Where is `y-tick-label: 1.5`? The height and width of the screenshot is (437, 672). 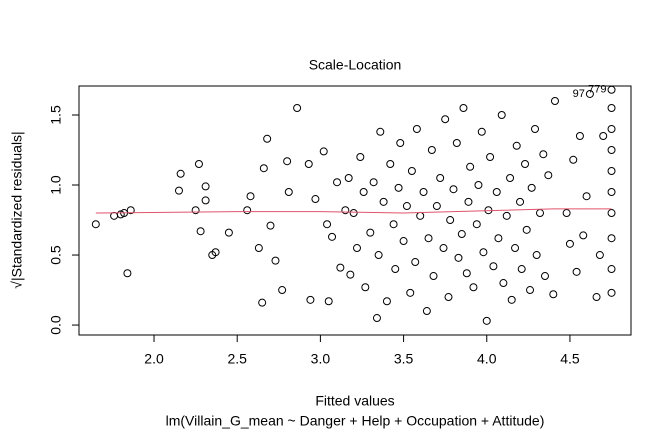
y-tick-label: 1.5 is located at coordinates (56, 115).